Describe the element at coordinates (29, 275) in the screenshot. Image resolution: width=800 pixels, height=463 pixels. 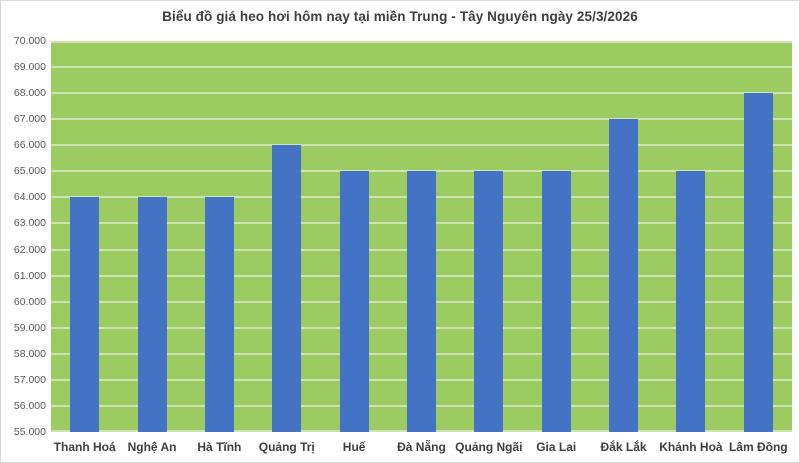
I see `y-tick-label: 61.000` at that location.